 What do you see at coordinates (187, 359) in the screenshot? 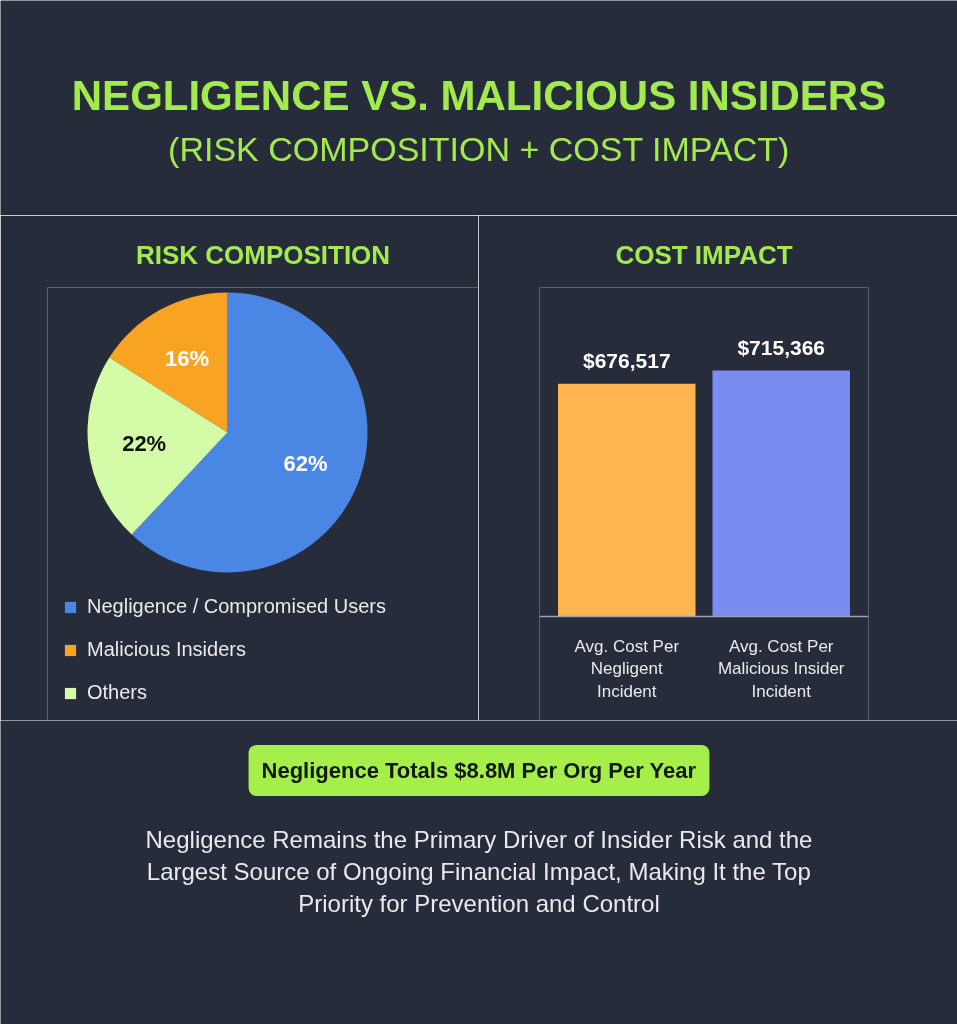
I see `data-label: 16%` at bounding box center [187, 359].